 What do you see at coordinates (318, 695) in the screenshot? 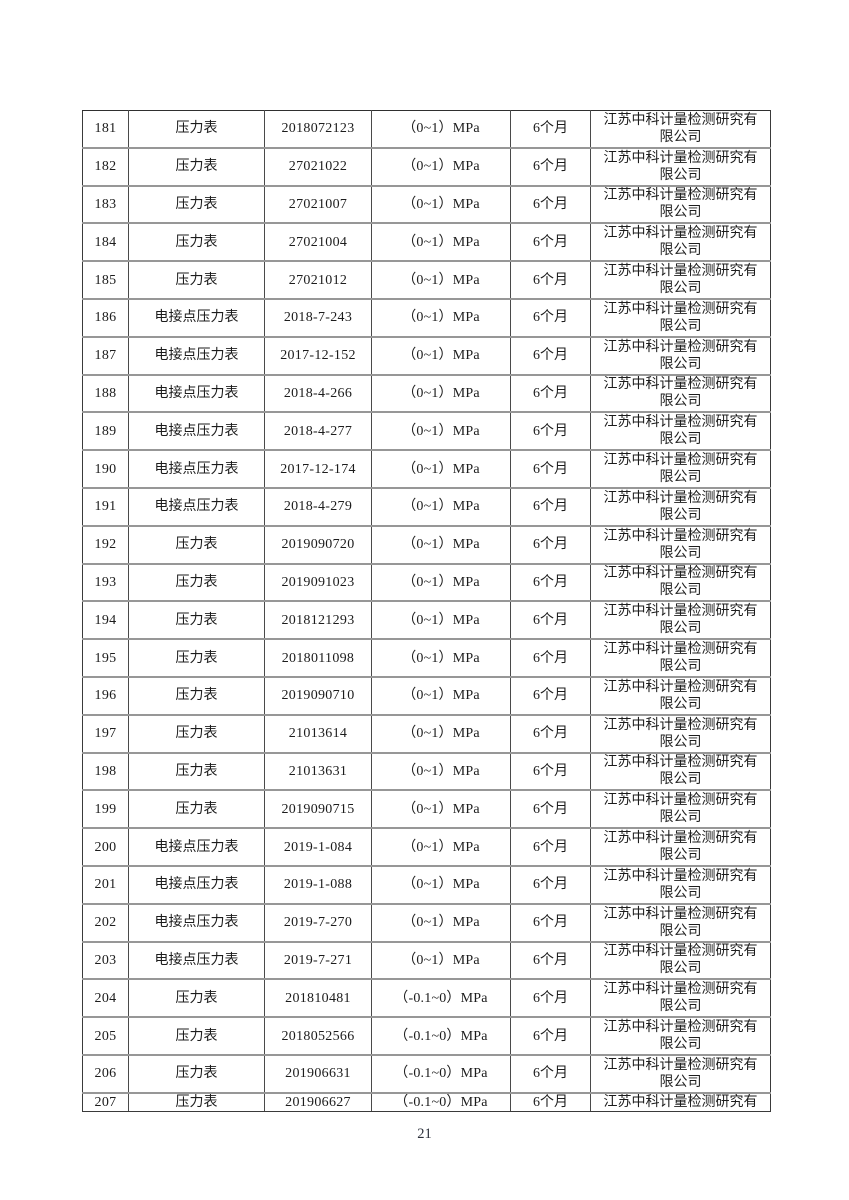
I see `cell-serial: 2019090710` at bounding box center [318, 695].